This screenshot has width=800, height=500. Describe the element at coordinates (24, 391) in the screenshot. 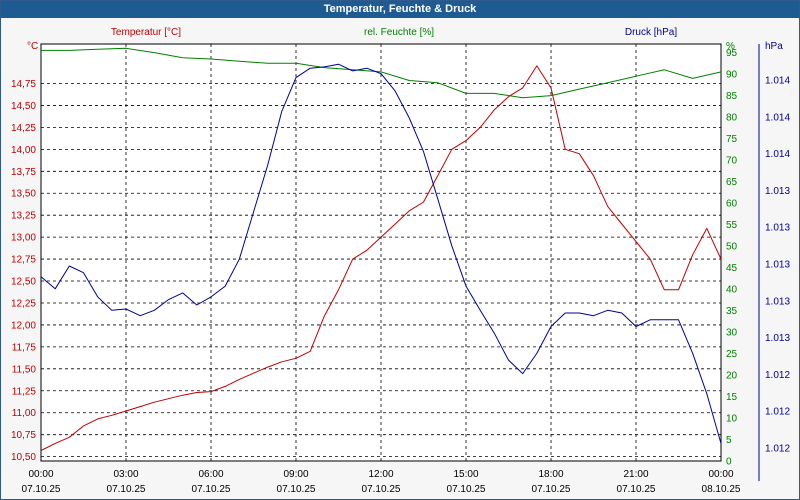

I see `temperature-tick-label: 11,25` at that location.